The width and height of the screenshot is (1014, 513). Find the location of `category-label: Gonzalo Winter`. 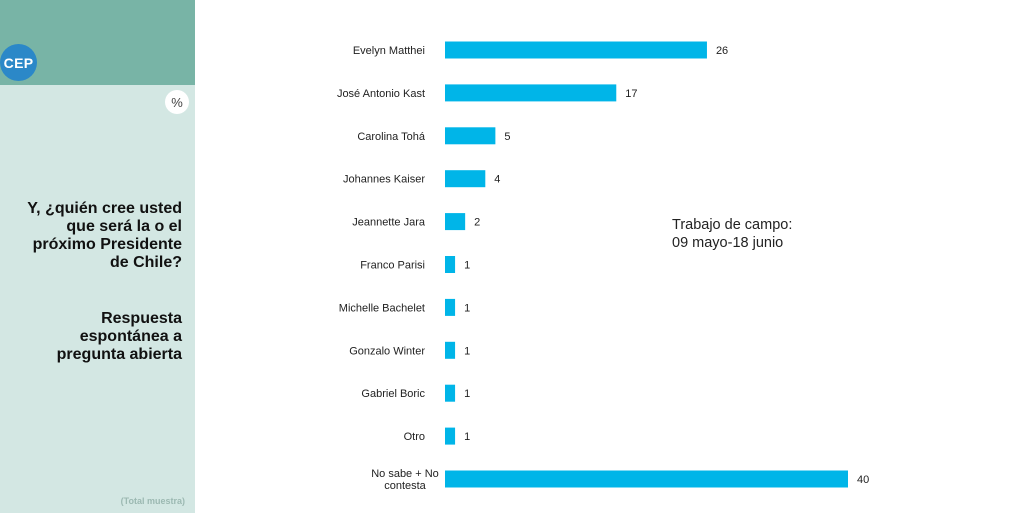

category-label: Gonzalo Winter is located at coordinates (387, 351).